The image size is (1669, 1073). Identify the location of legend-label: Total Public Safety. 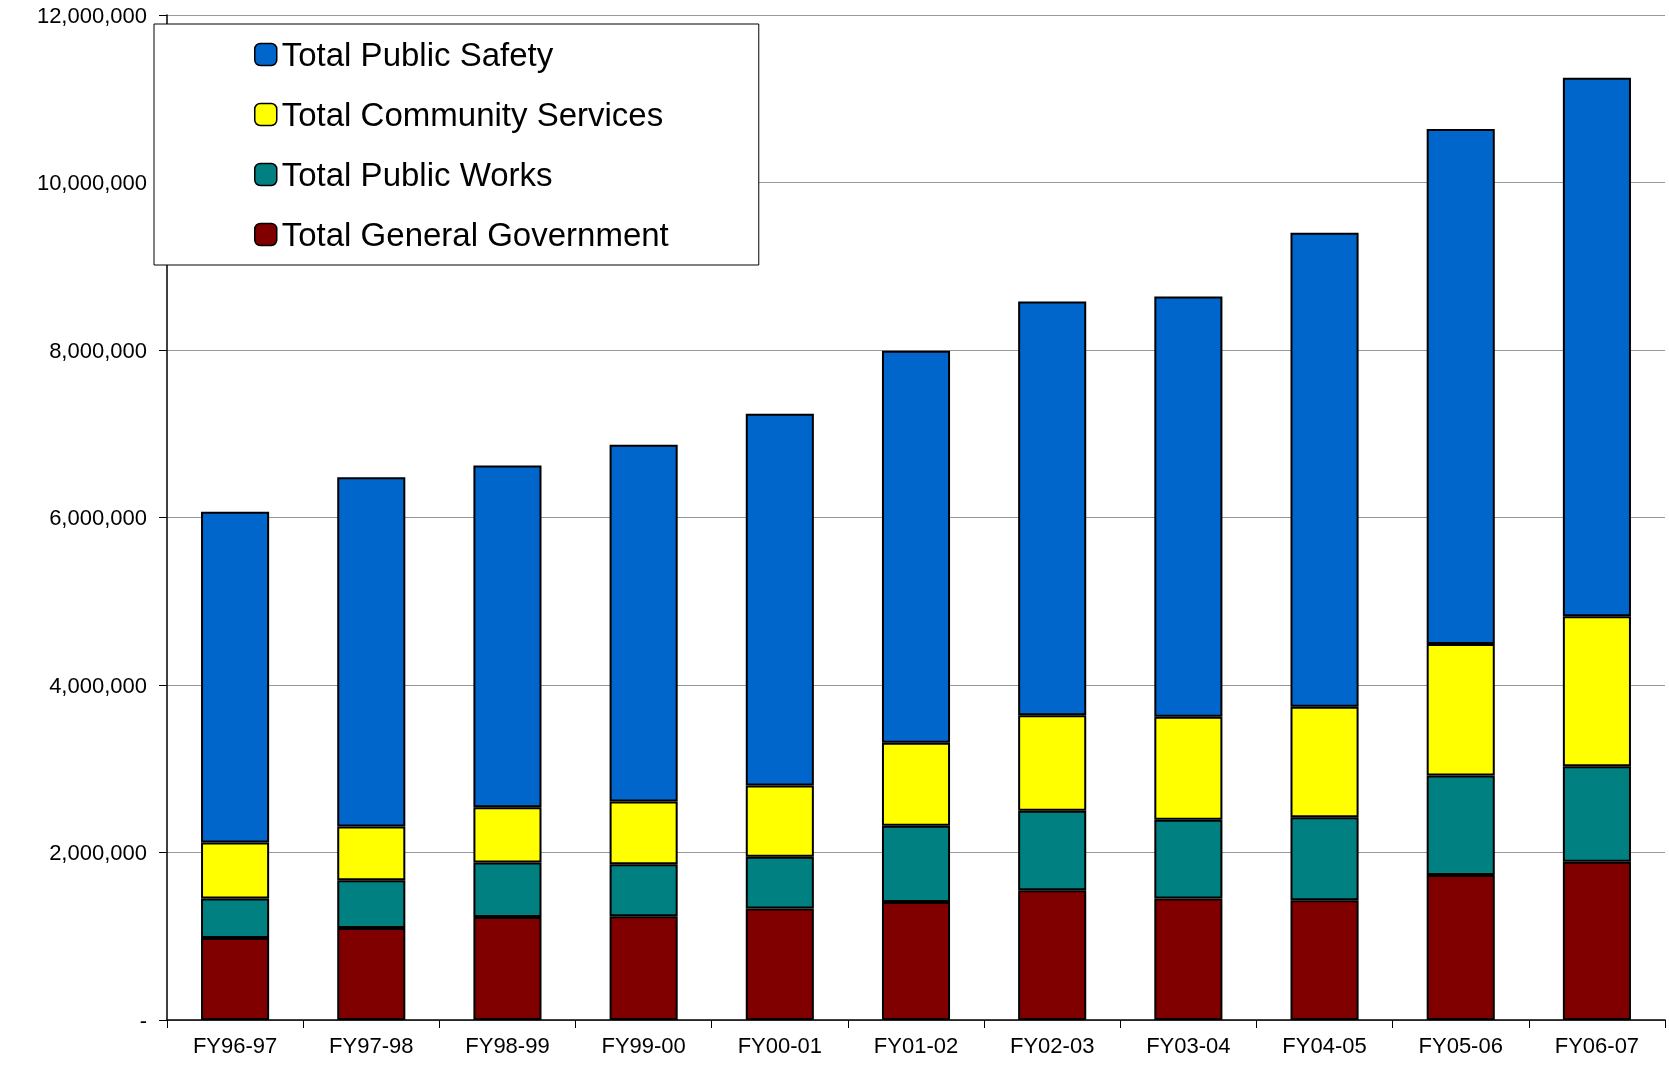
(417, 54).